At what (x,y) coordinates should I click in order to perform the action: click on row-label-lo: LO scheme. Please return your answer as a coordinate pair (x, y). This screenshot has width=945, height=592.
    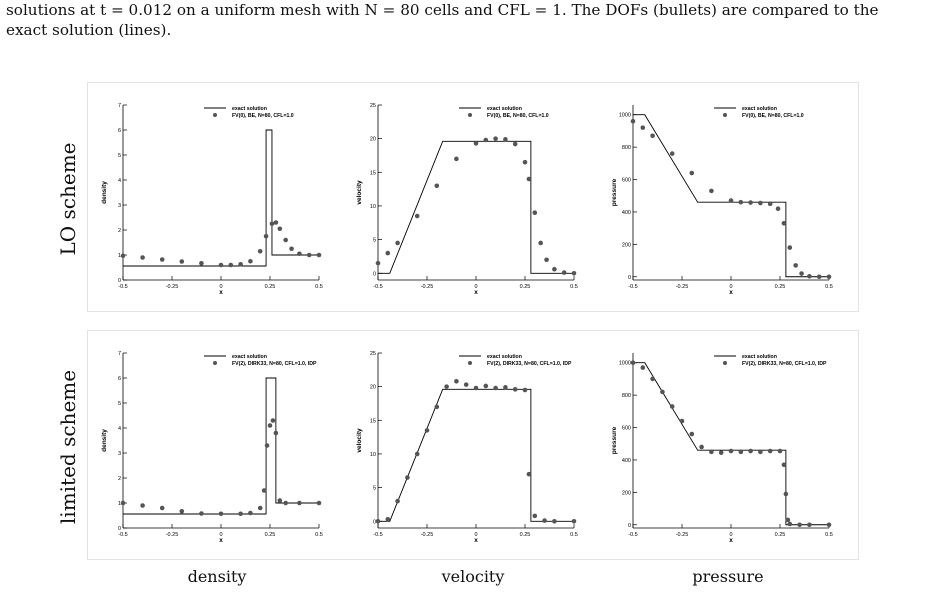
    Looking at the image, I should click on (68, 199).